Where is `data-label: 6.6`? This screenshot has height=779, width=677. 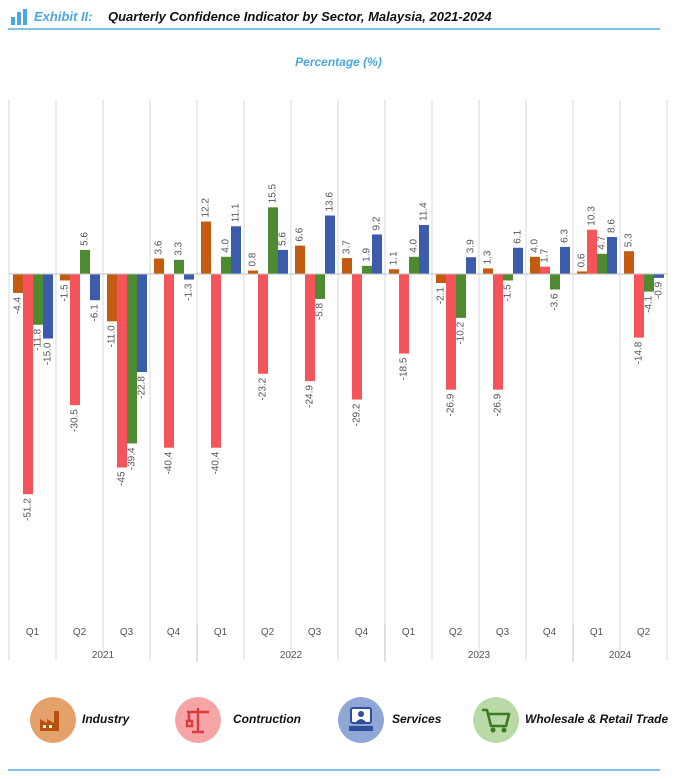 data-label: 6.6 is located at coordinates (300, 234).